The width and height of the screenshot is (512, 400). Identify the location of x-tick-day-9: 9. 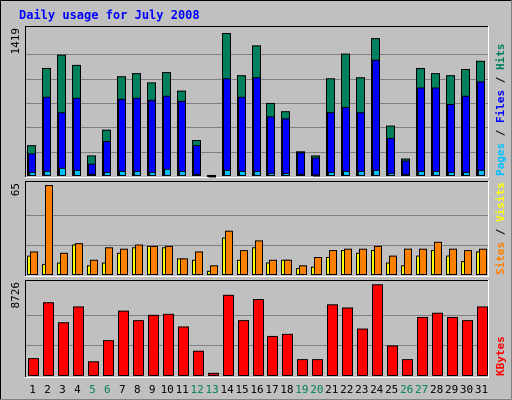
(152, 389).